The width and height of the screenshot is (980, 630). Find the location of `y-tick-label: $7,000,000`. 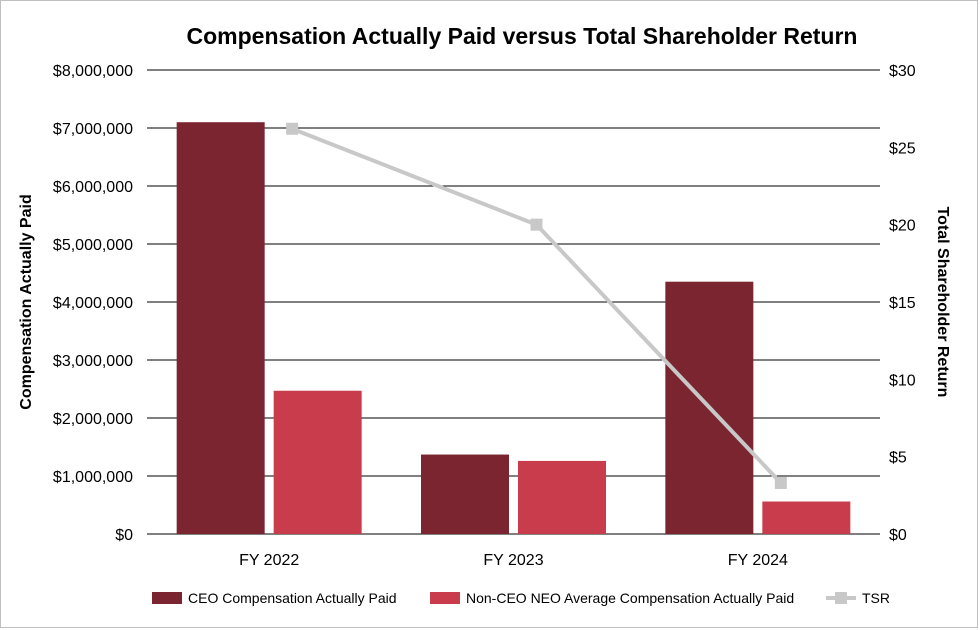

y-tick-label: $7,000,000 is located at coordinates (93, 129).